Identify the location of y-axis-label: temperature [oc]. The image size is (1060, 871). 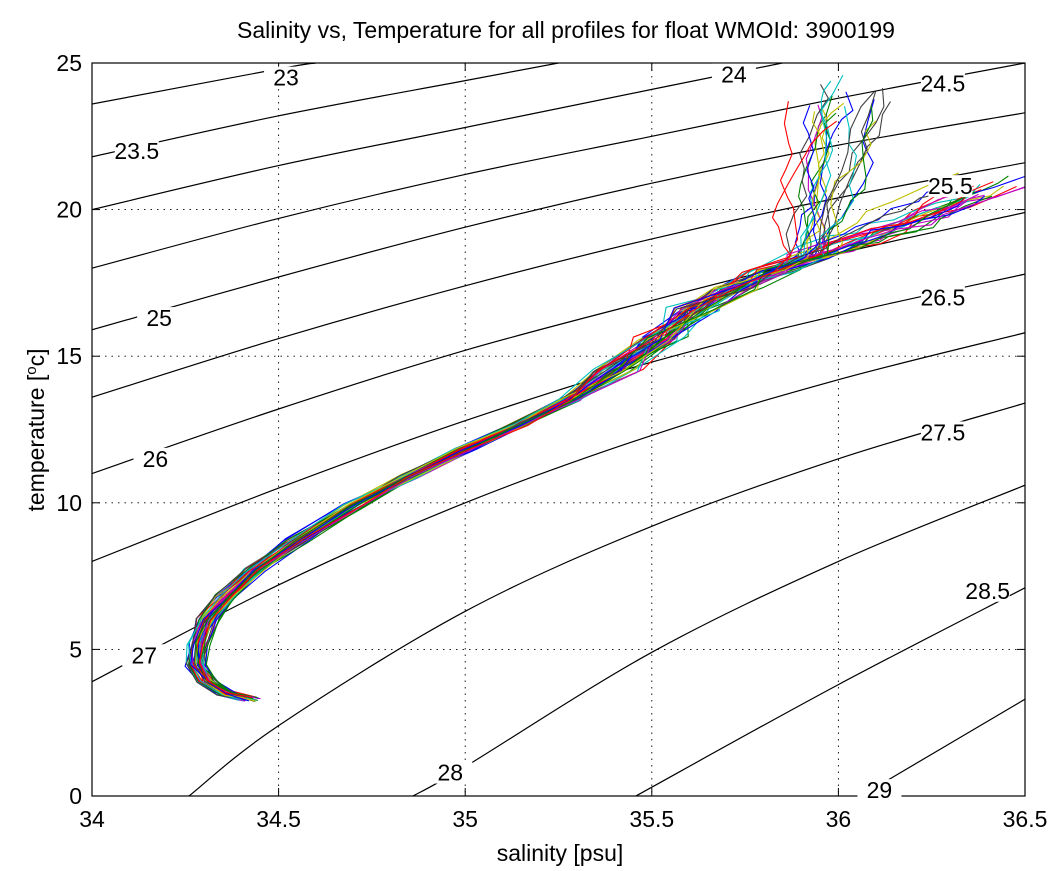
(36, 429).